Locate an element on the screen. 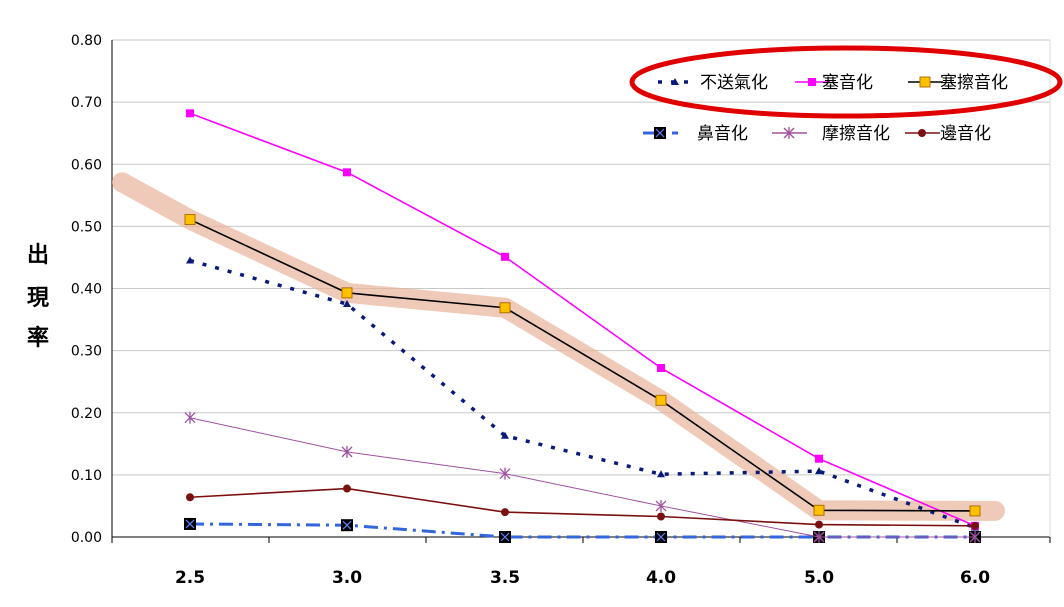 The width and height of the screenshot is (1064, 607). x-tick-label: 4.0 is located at coordinates (661, 578).